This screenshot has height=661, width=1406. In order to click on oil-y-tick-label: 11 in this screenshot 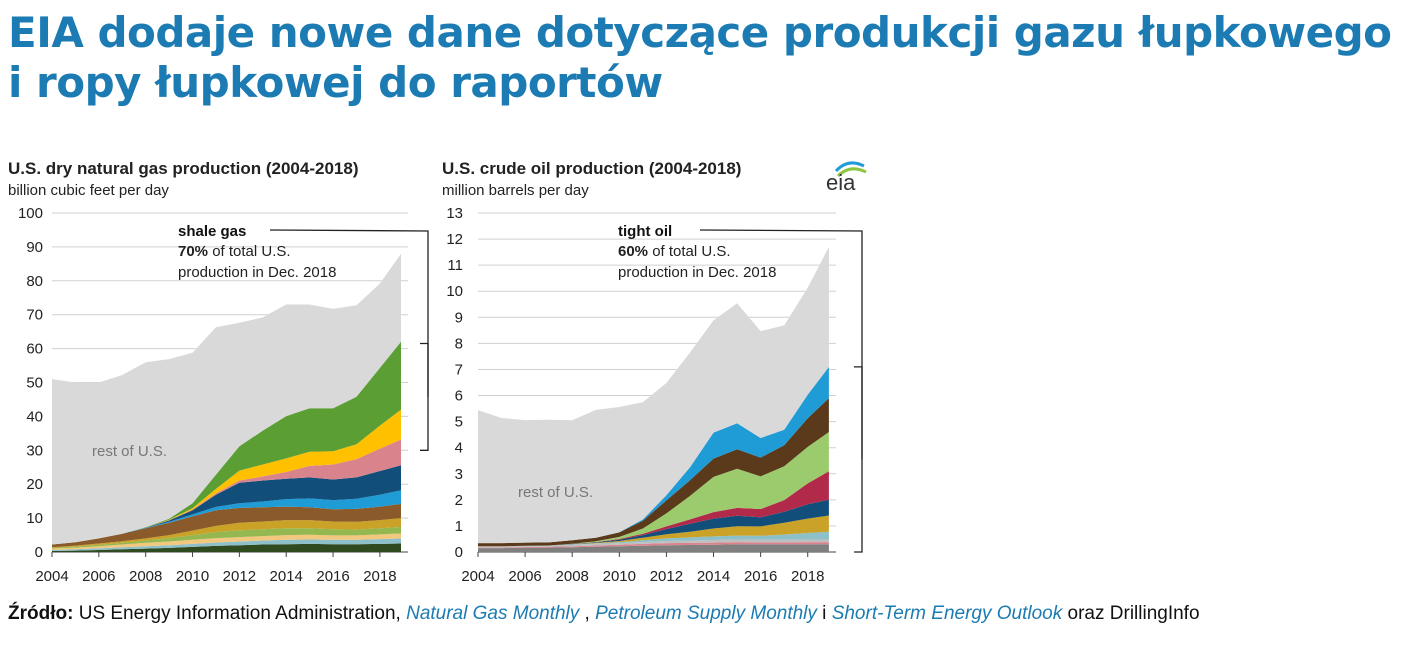, I will do `click(455, 265)`.